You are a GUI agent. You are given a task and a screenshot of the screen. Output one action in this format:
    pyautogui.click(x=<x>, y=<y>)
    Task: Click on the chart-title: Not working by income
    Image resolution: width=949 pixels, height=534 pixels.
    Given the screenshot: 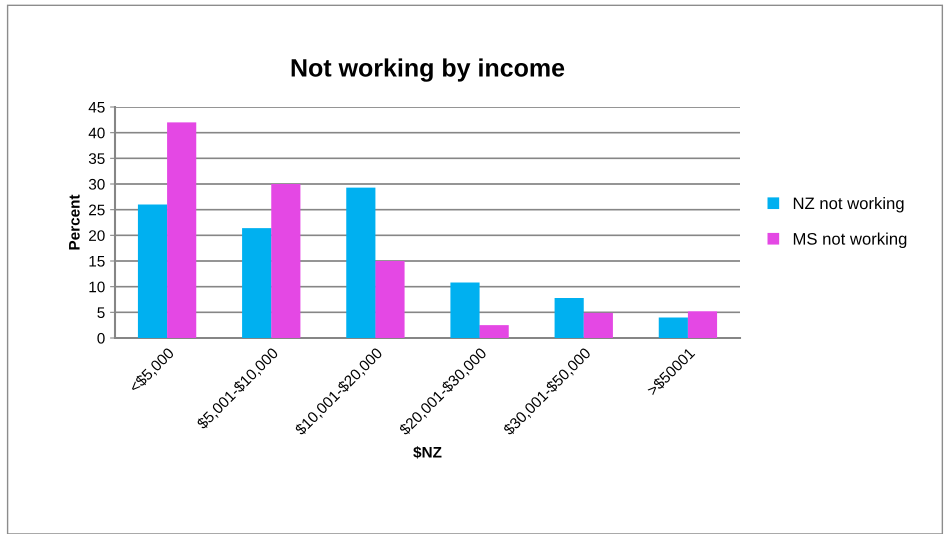 What is the action you would take?
    pyautogui.click(x=428, y=70)
    